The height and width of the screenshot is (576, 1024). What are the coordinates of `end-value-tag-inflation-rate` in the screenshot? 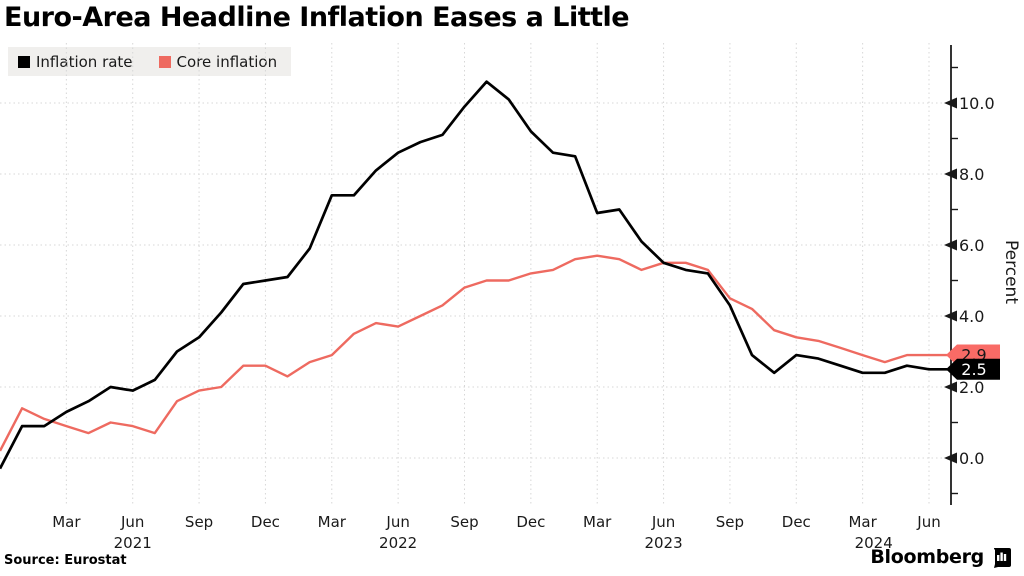 It's located at (973, 369).